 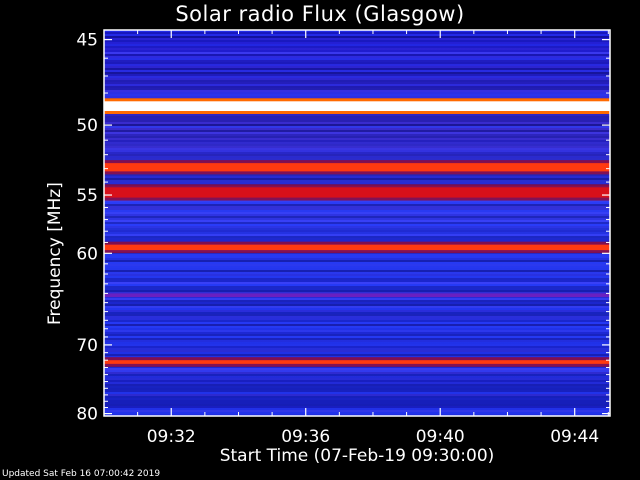 What do you see at coordinates (87, 196) in the screenshot?
I see `y-tick-label: 55` at bounding box center [87, 196].